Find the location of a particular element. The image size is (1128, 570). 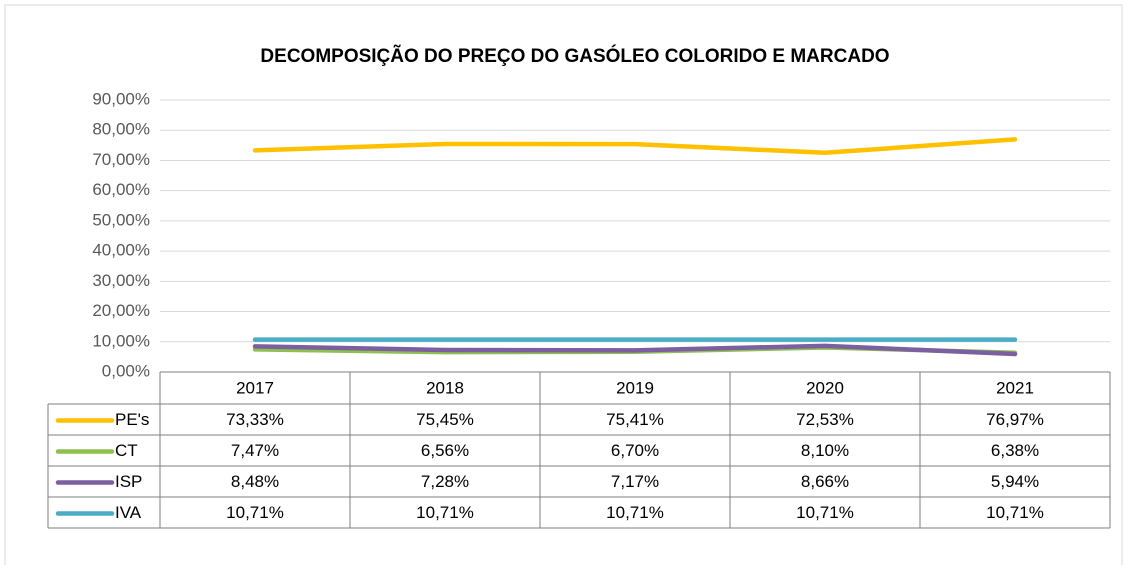

data-table-value: 7,28% is located at coordinates (445, 481).